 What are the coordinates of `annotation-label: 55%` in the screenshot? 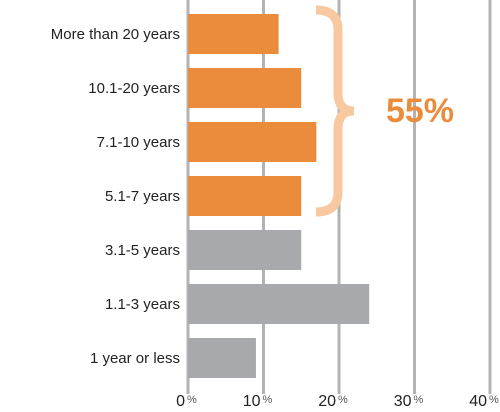 It's located at (420, 111).